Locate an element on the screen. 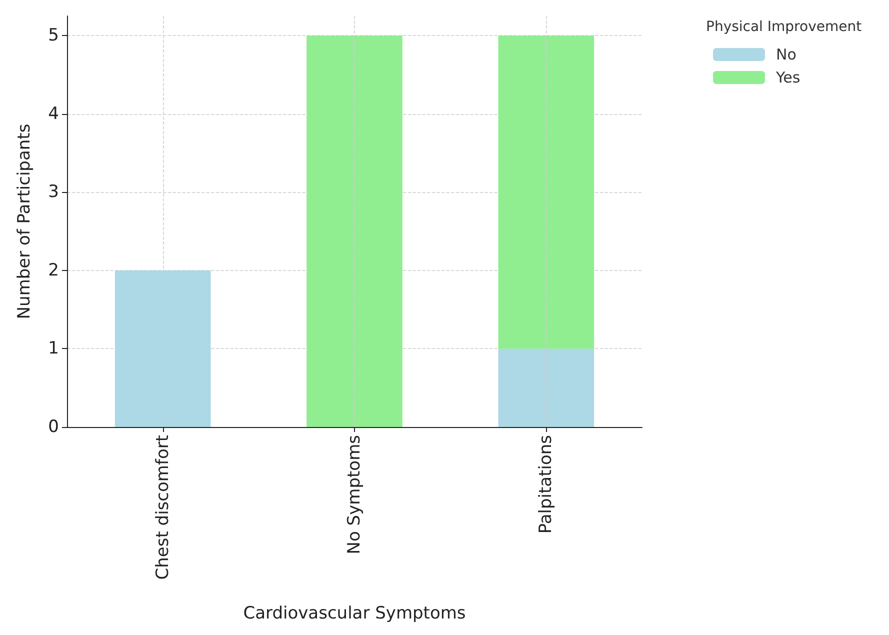 This screenshot has height=635, width=889. y-tick-label: 2 is located at coordinates (53, 270).